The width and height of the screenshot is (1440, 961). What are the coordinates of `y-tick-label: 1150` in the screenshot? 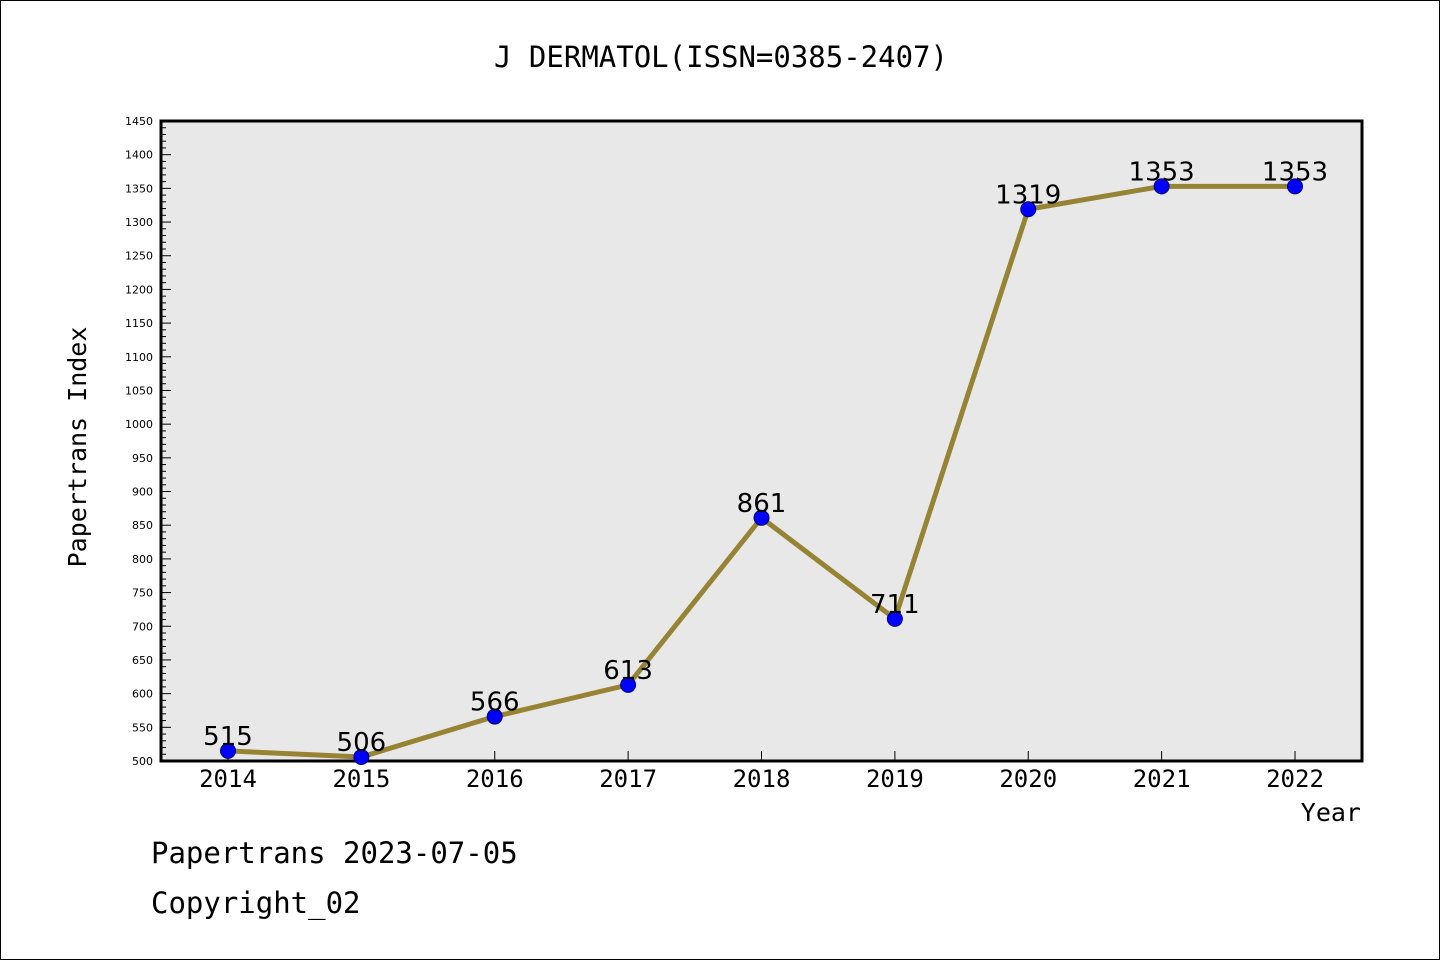 It's located at (139, 323).